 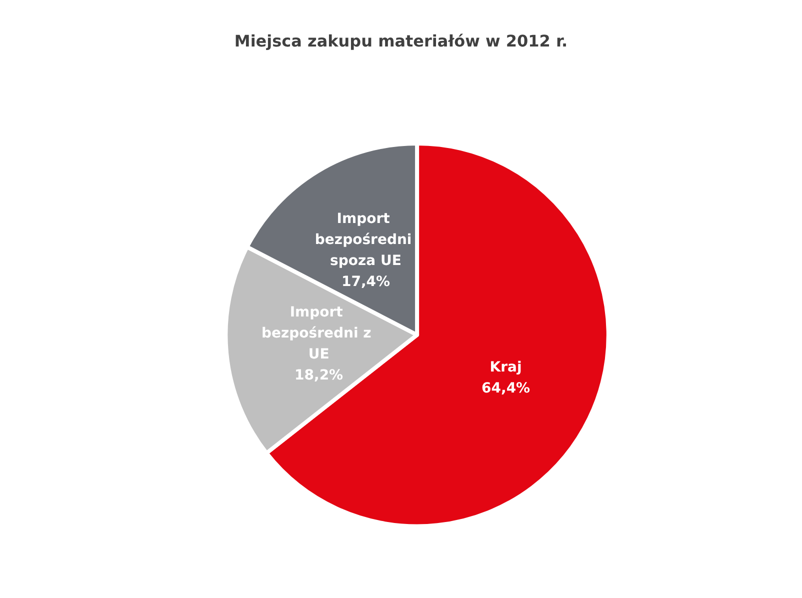 I want to click on slice-label: Kraj, so click(x=506, y=368).